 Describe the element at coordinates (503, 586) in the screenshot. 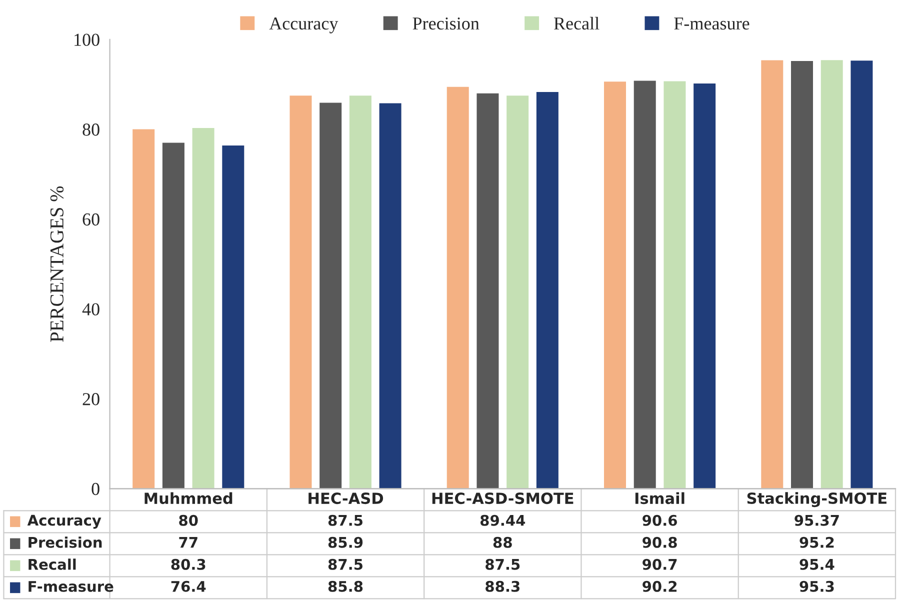

I see `data-label: 88.3` at that location.